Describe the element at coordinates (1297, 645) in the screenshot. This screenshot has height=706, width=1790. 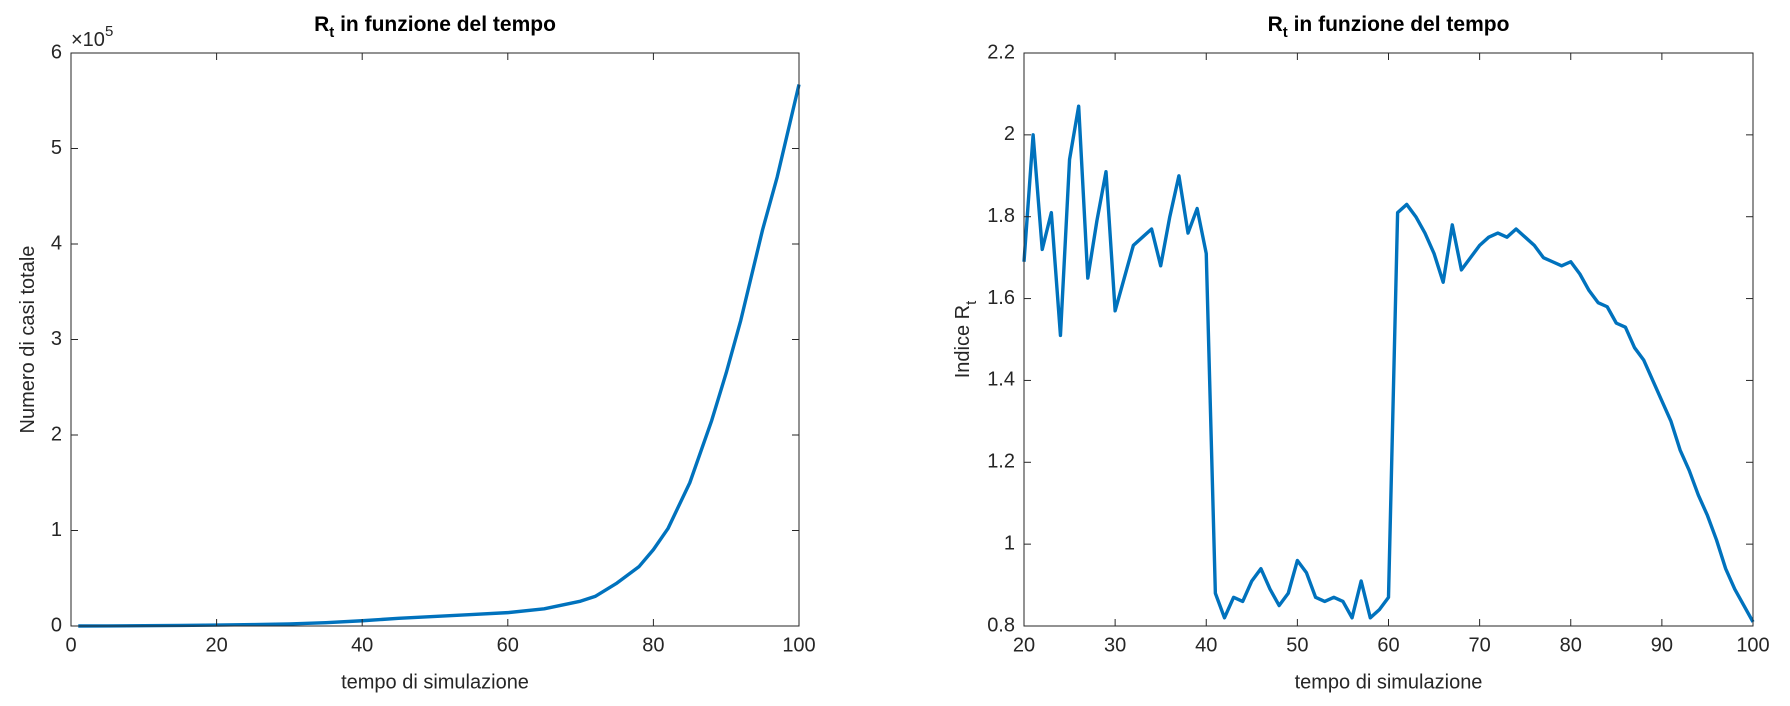
I see `x-tick-label: 50` at that location.